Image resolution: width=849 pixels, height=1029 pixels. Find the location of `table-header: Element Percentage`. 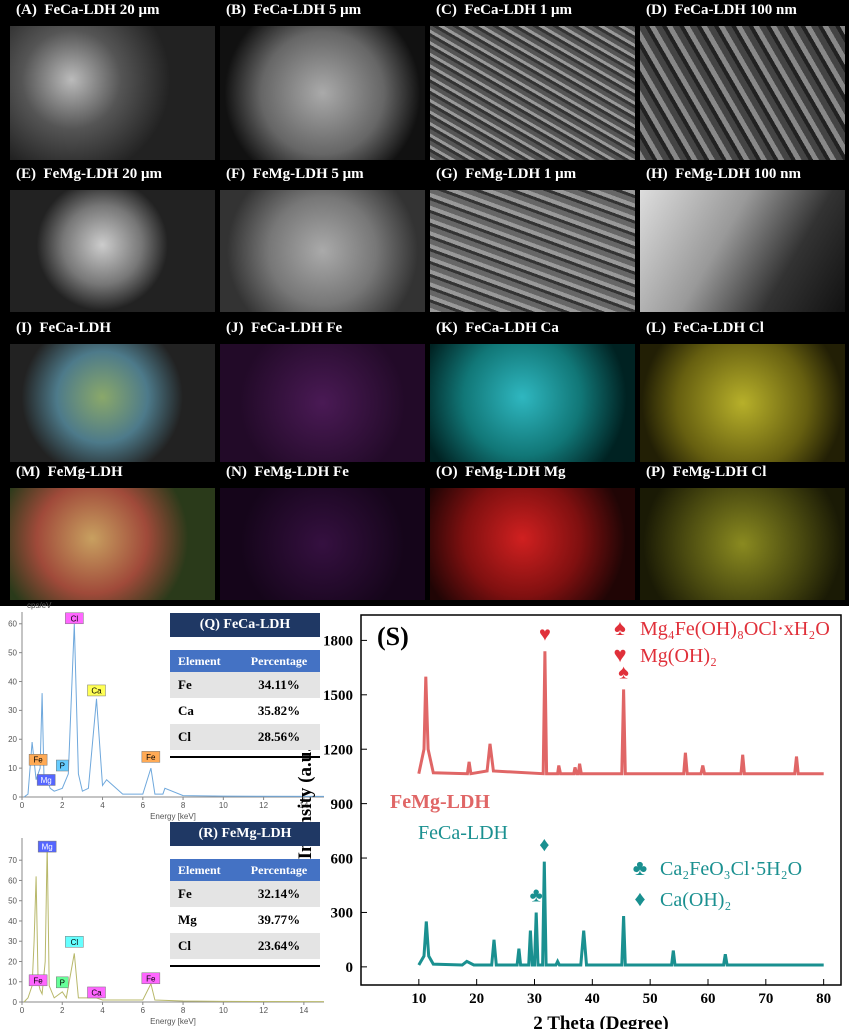

table-header: Element Percentage is located at coordinates (245, 661).